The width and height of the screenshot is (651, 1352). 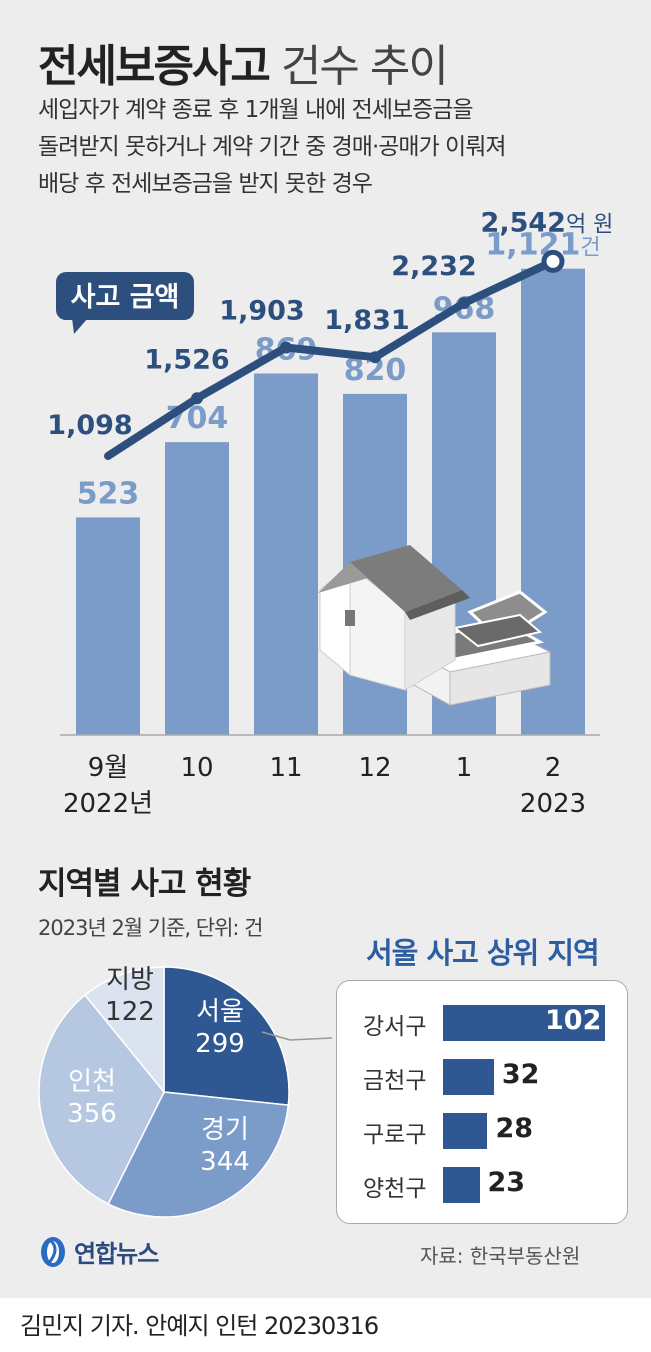 What do you see at coordinates (256, 110) in the screenshot?
I see `description-line: 세입자가 계약 종료 후 1개월 내에 전세보증금을` at bounding box center [256, 110].